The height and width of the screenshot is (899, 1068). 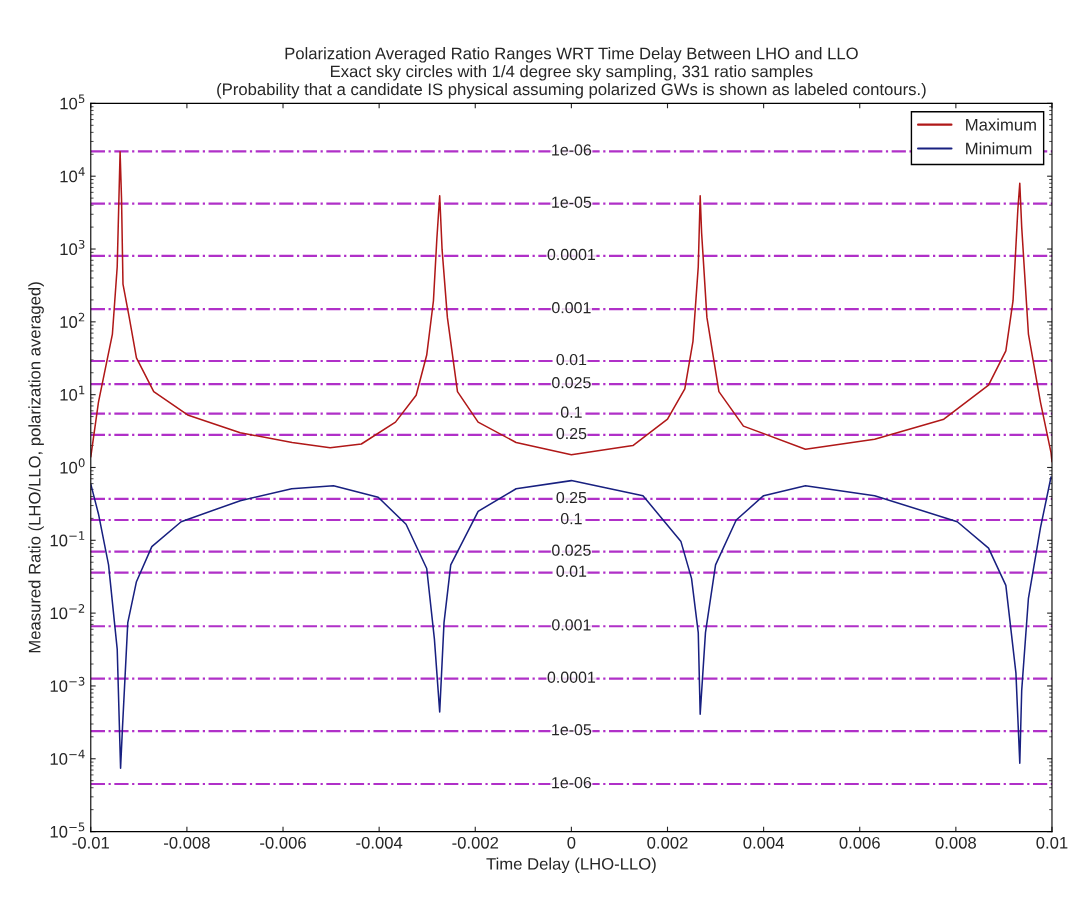 What do you see at coordinates (955, 842) in the screenshot?
I see `x-tick-label: 0.008` at bounding box center [955, 842].